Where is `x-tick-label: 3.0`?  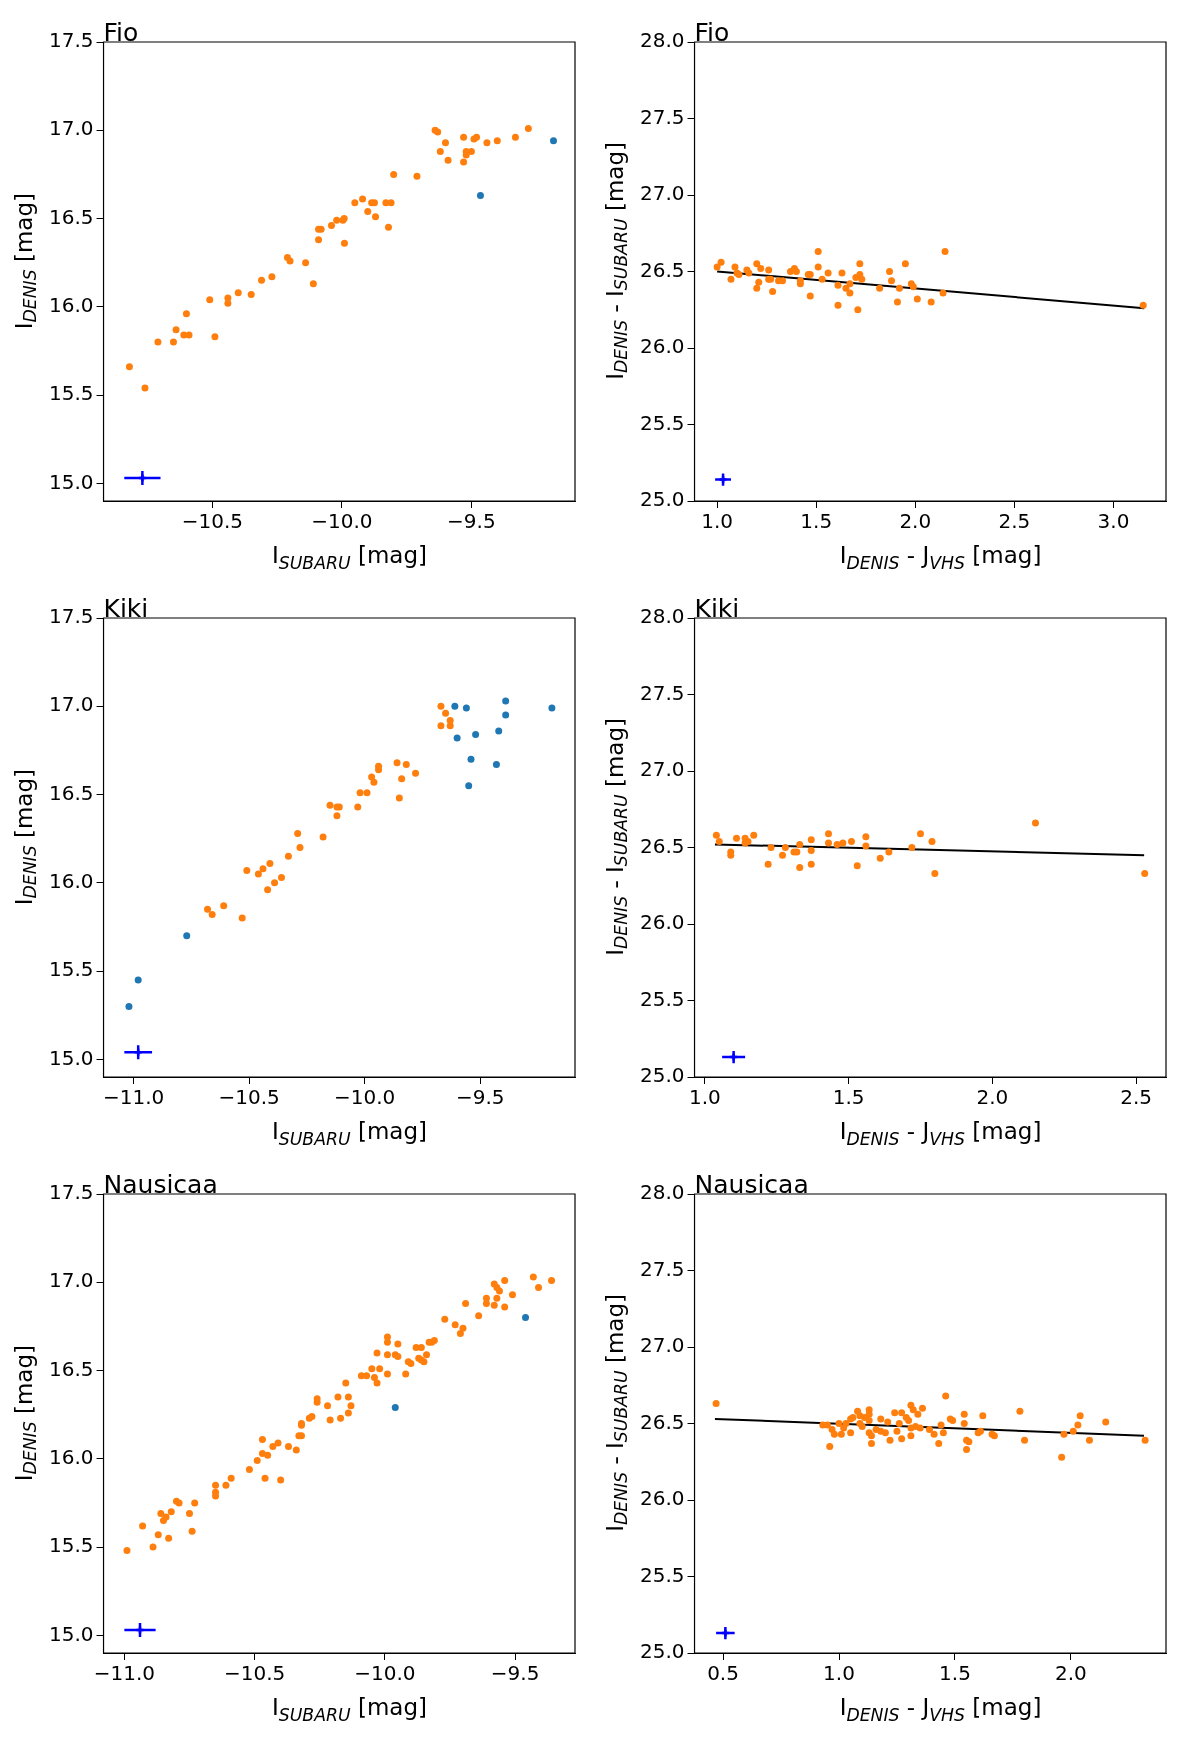 x-tick-label: 3.0 is located at coordinates (1113, 521).